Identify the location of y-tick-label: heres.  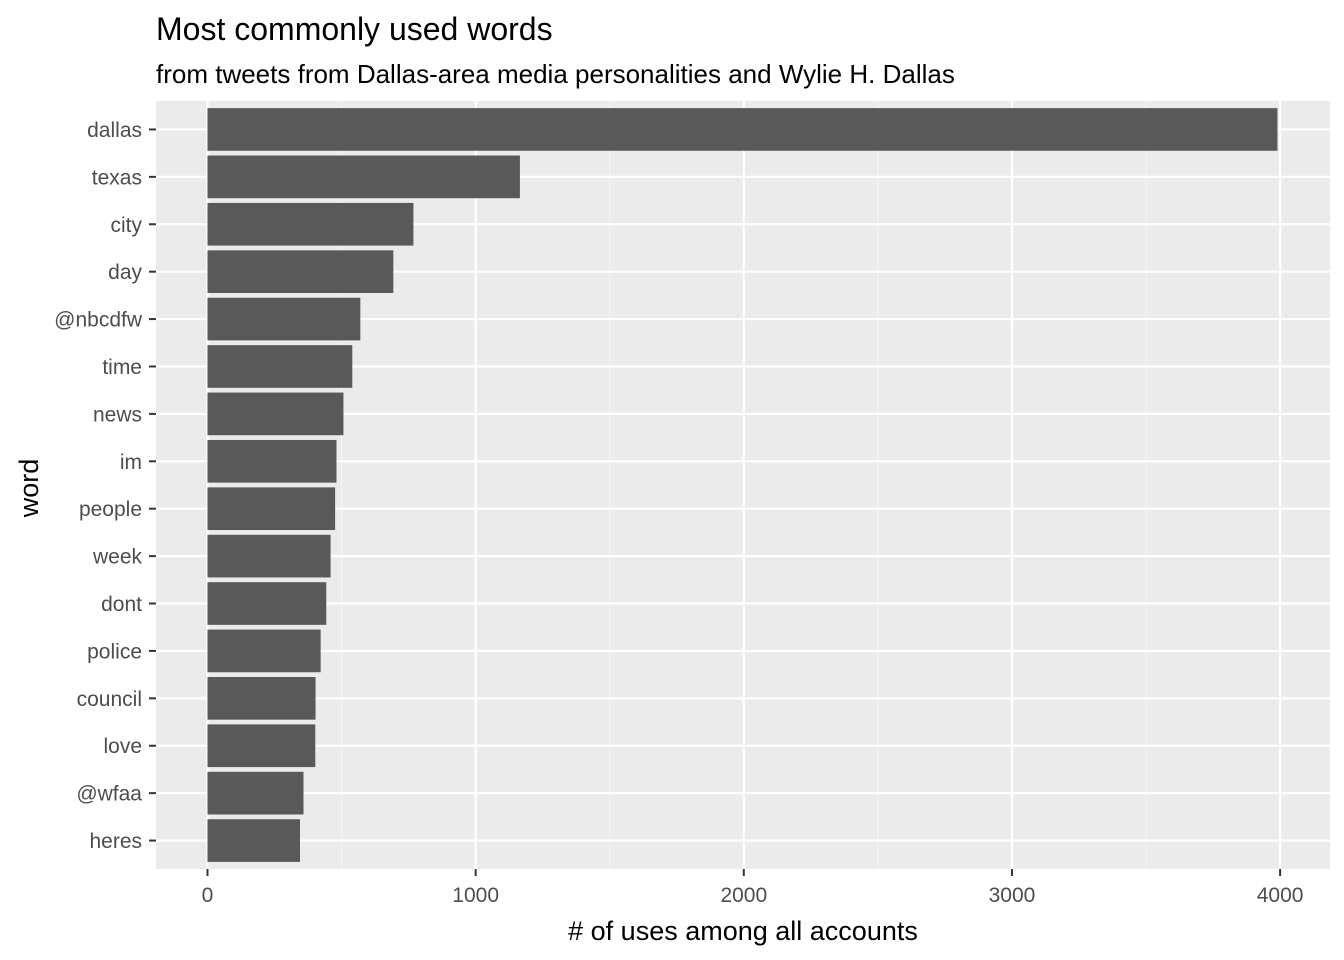
(115, 841).